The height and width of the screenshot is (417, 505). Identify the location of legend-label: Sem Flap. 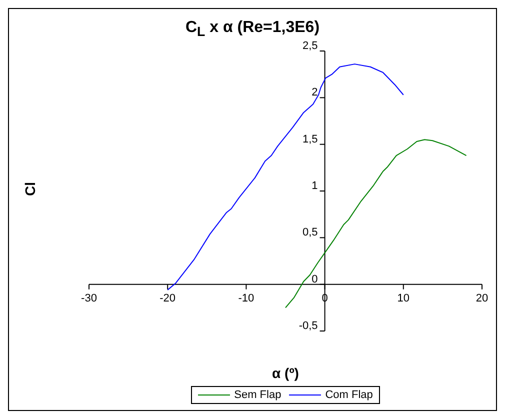
(258, 395).